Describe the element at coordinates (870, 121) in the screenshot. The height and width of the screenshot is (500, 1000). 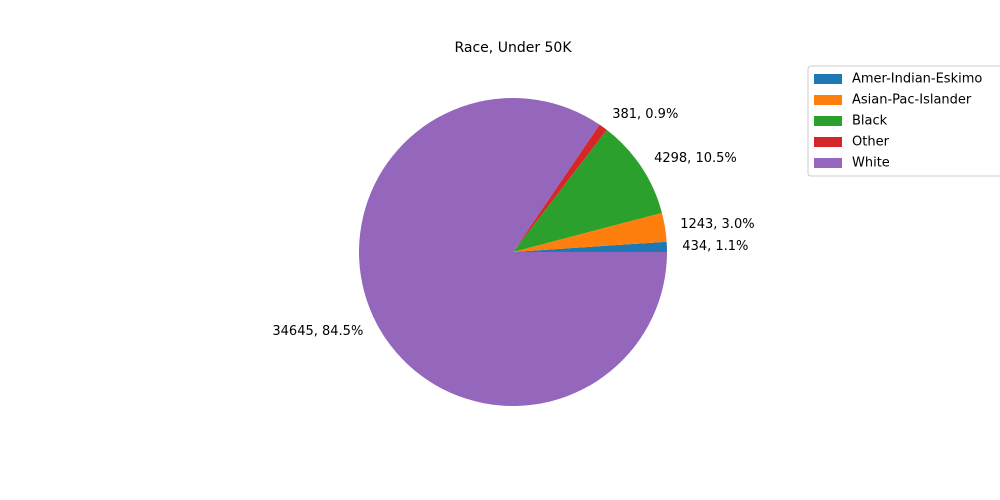
I see `legend-label: Black` at that location.